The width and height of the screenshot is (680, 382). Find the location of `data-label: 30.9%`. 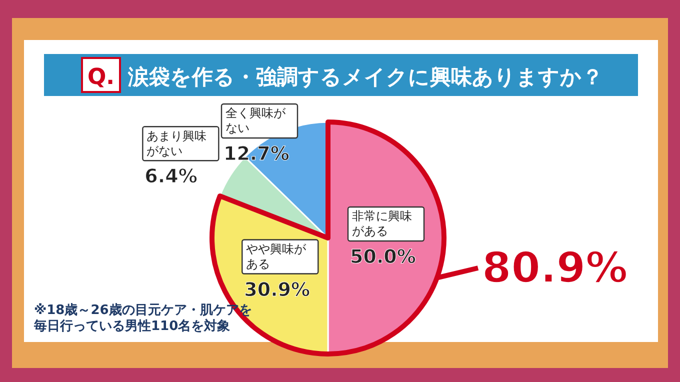

data-label: 30.9% is located at coordinates (277, 289).